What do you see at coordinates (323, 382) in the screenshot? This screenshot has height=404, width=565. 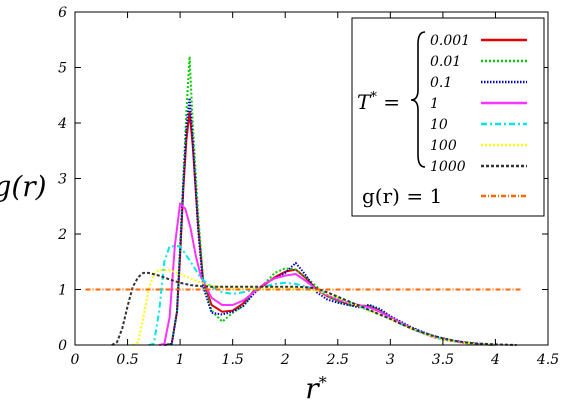 I see `x-axis-title-superscript: *` at bounding box center [323, 382].